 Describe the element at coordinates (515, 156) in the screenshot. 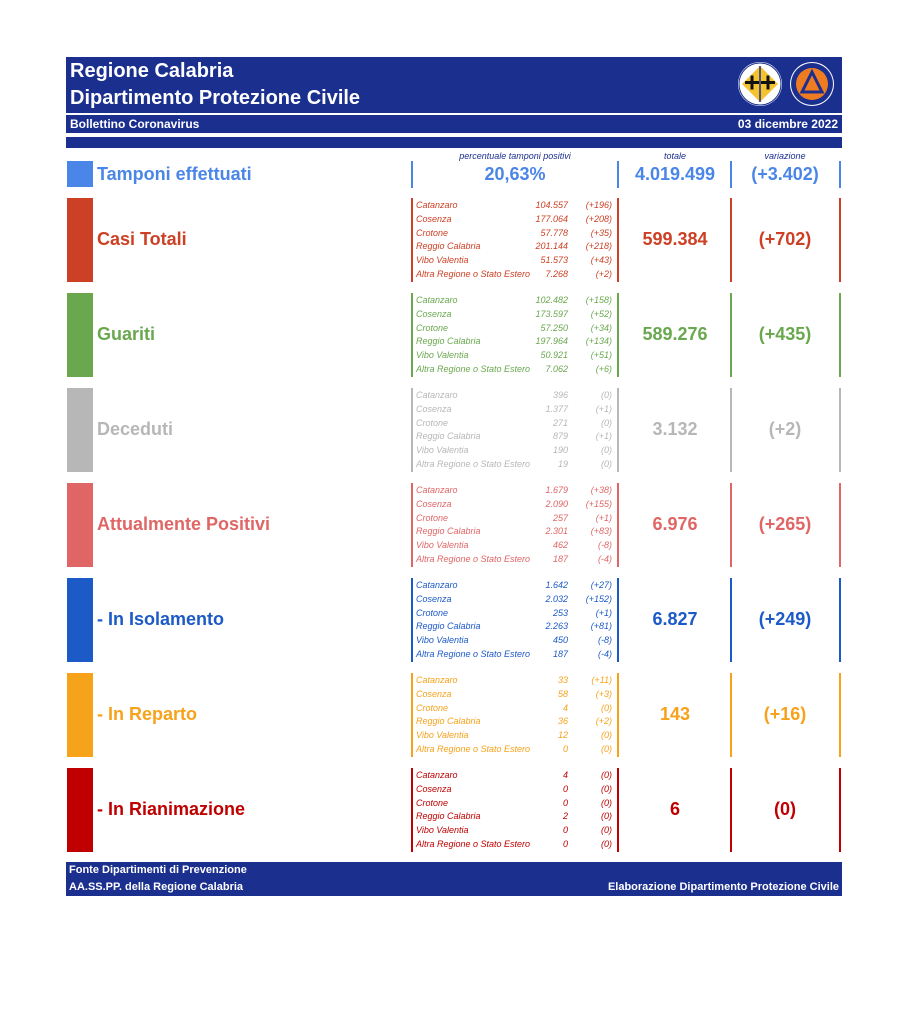

I see `column-header-percentage: percentuale tamponi positivi` at that location.